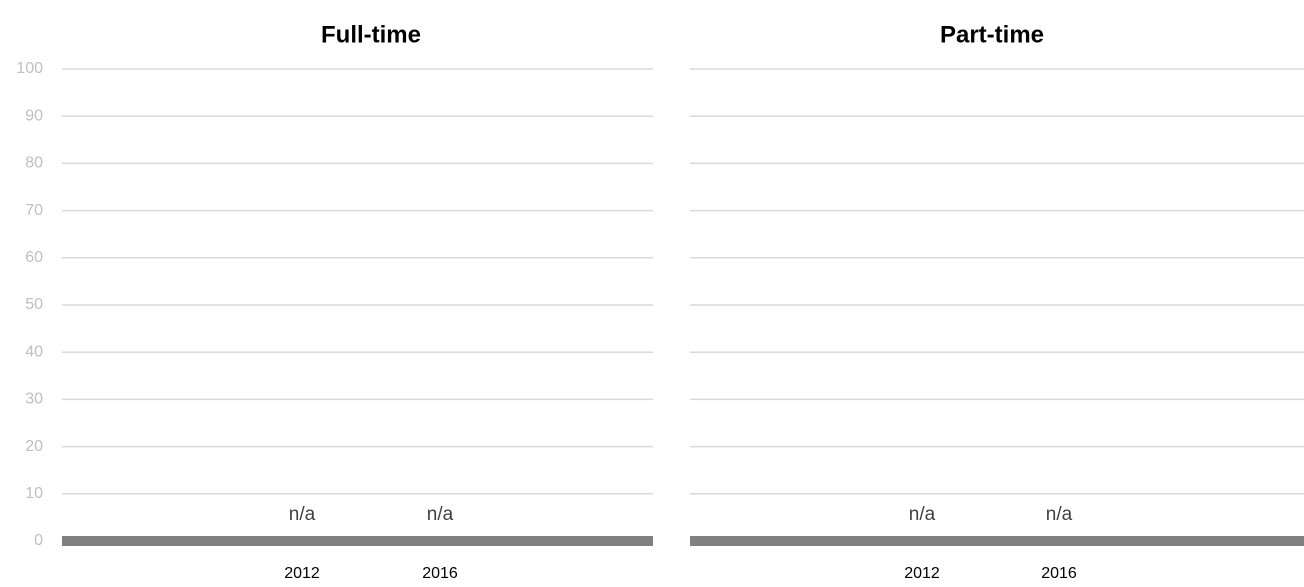 The height and width of the screenshot is (587, 1304). What do you see at coordinates (34, 446) in the screenshot?
I see `y-tick-label-20: 20` at bounding box center [34, 446].